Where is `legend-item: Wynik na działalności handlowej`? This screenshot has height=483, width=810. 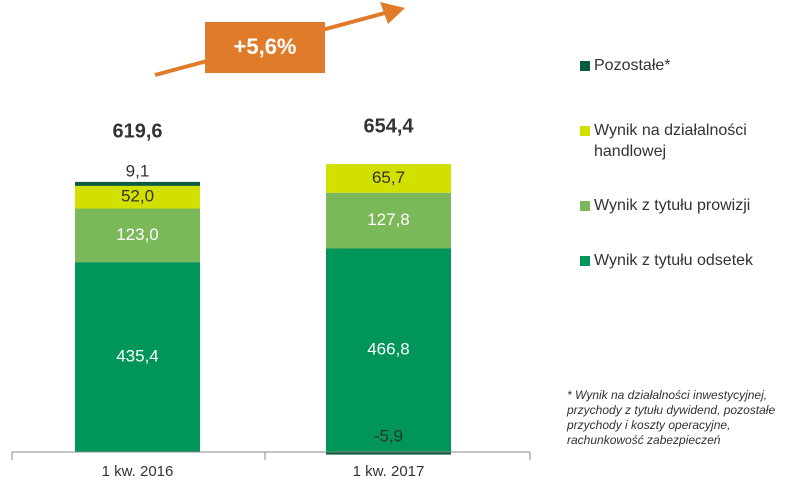 legend-item: Wynik na działalności handlowej is located at coordinates (692, 141).